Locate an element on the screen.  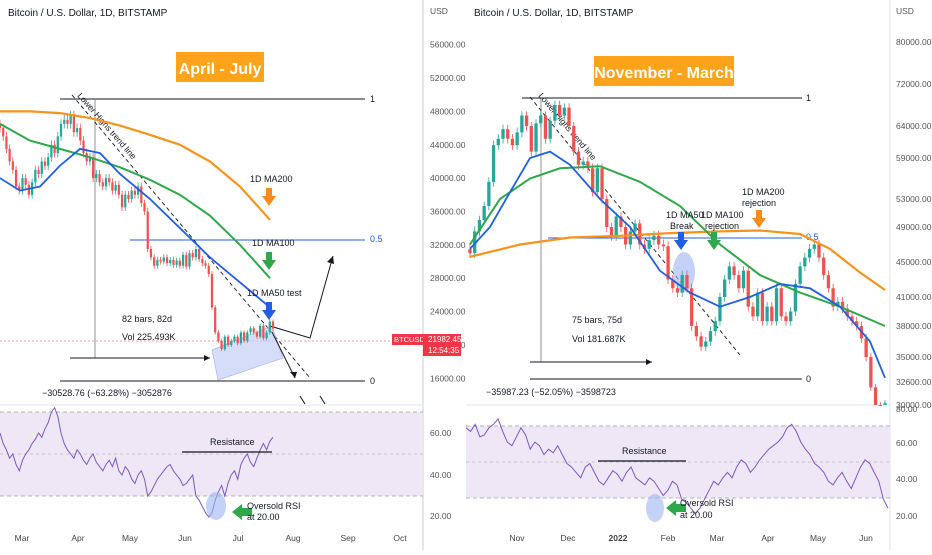
left-fib-05: 0.5 is located at coordinates (376, 239).